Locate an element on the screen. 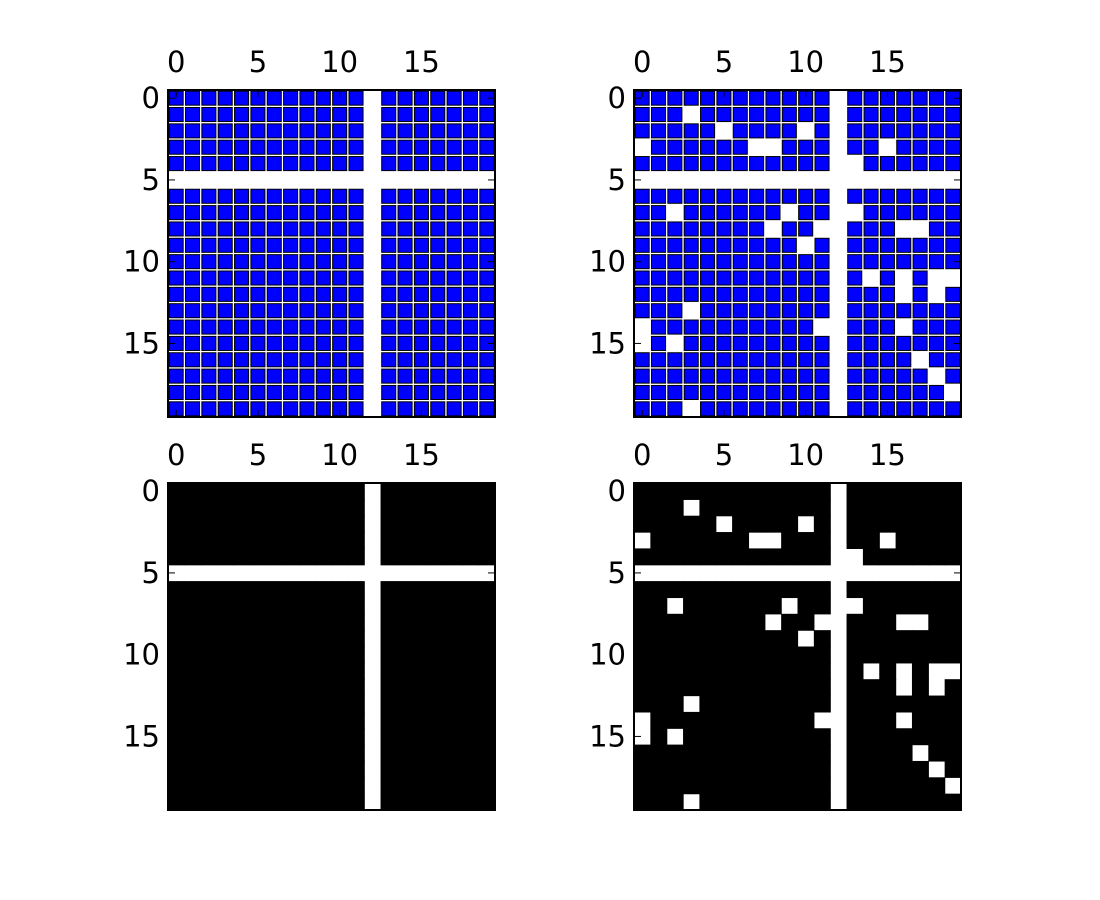 This screenshot has height=900, width=1100. y-tick-label: 0 is located at coordinates (151, 491).